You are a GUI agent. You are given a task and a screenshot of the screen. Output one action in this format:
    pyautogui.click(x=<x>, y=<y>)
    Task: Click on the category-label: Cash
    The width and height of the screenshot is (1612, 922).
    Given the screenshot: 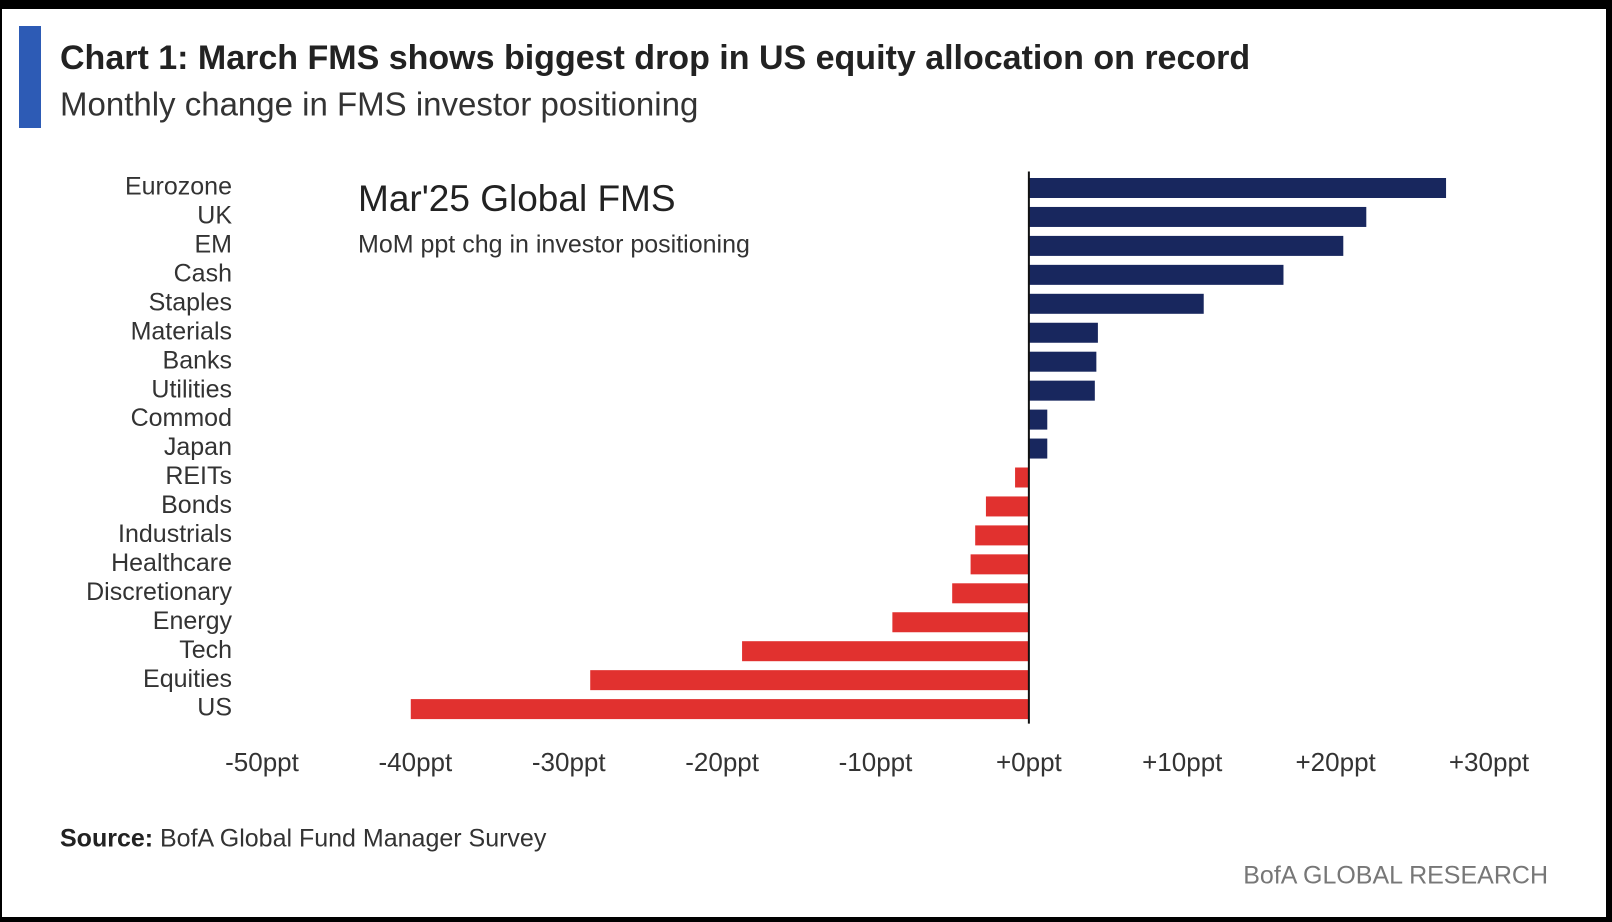 What is the action you would take?
    pyautogui.click(x=203, y=273)
    